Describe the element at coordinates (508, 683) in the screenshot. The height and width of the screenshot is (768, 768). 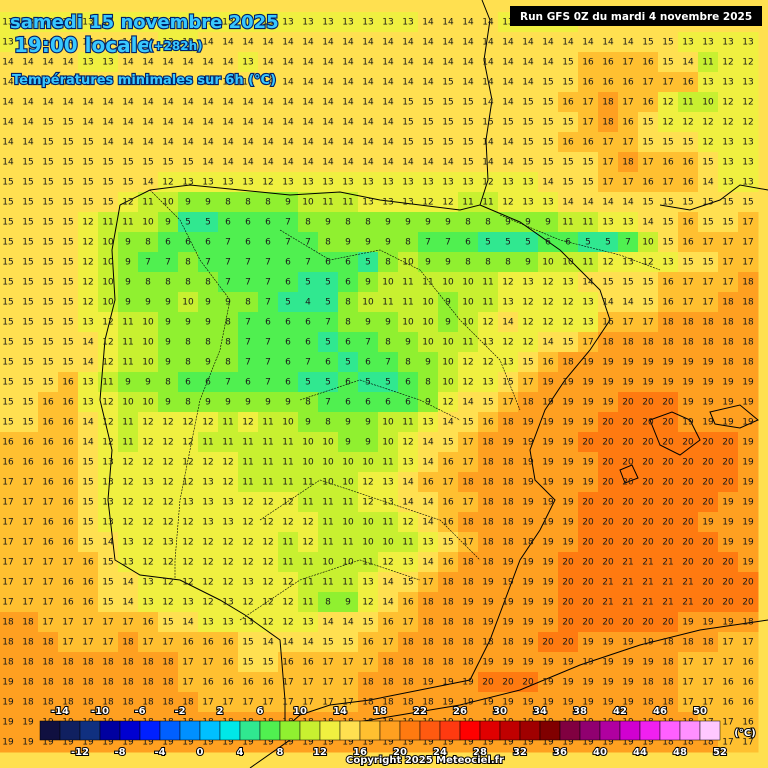
I see `temperature-value: 20` at that location.